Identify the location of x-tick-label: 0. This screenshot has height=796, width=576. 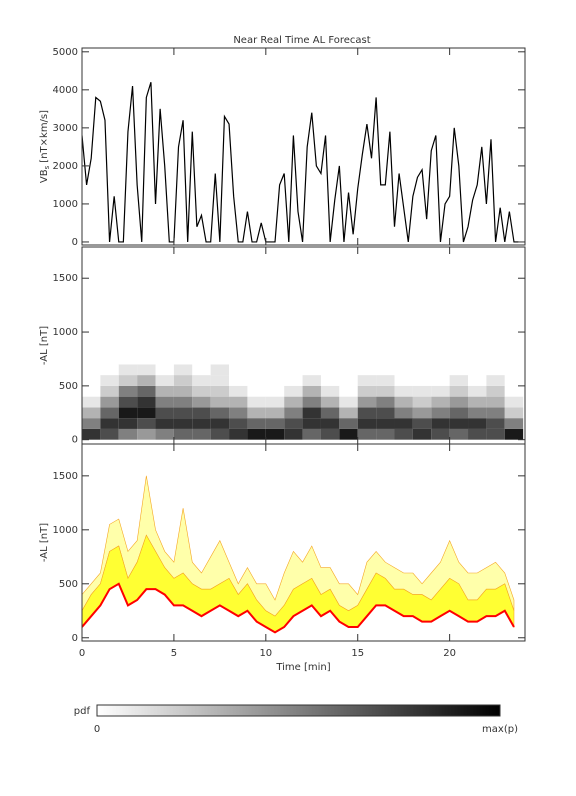
(82, 653).